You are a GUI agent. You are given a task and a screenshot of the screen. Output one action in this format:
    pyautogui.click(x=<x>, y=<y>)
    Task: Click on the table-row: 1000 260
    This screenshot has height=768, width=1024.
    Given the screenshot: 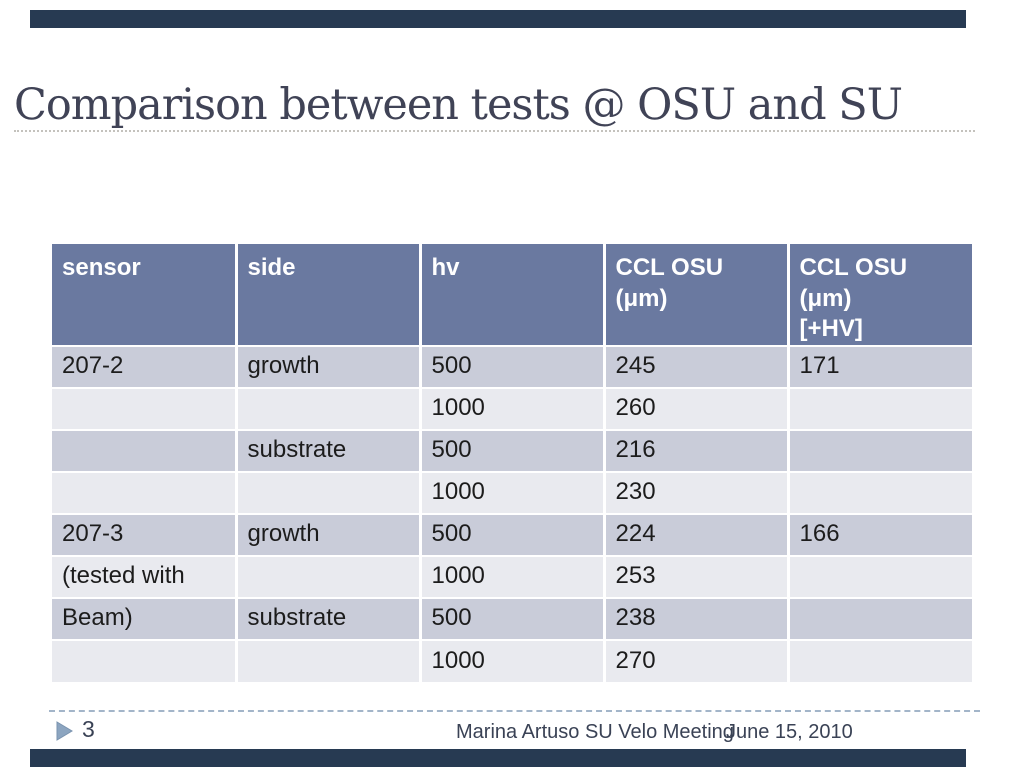 What is the action you would take?
    pyautogui.click(x=512, y=409)
    